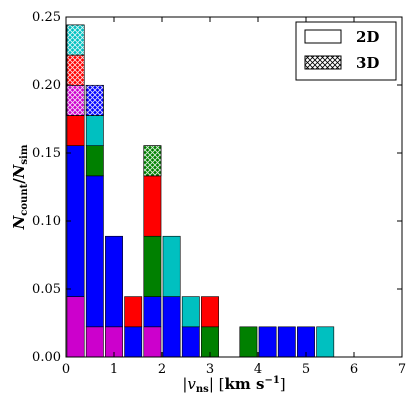  What do you see at coordinates (354, 369) in the screenshot?
I see `x-tick-label-6: 6` at bounding box center [354, 369].